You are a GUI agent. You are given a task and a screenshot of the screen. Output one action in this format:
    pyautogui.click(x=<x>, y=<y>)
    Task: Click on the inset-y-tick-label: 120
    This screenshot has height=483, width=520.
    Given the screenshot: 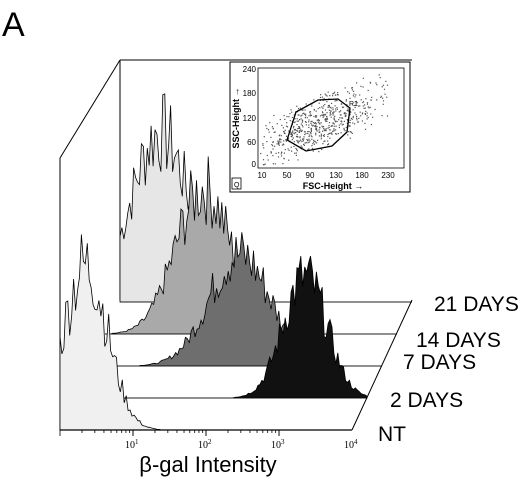 What is the action you would take?
    pyautogui.click(x=250, y=118)
    